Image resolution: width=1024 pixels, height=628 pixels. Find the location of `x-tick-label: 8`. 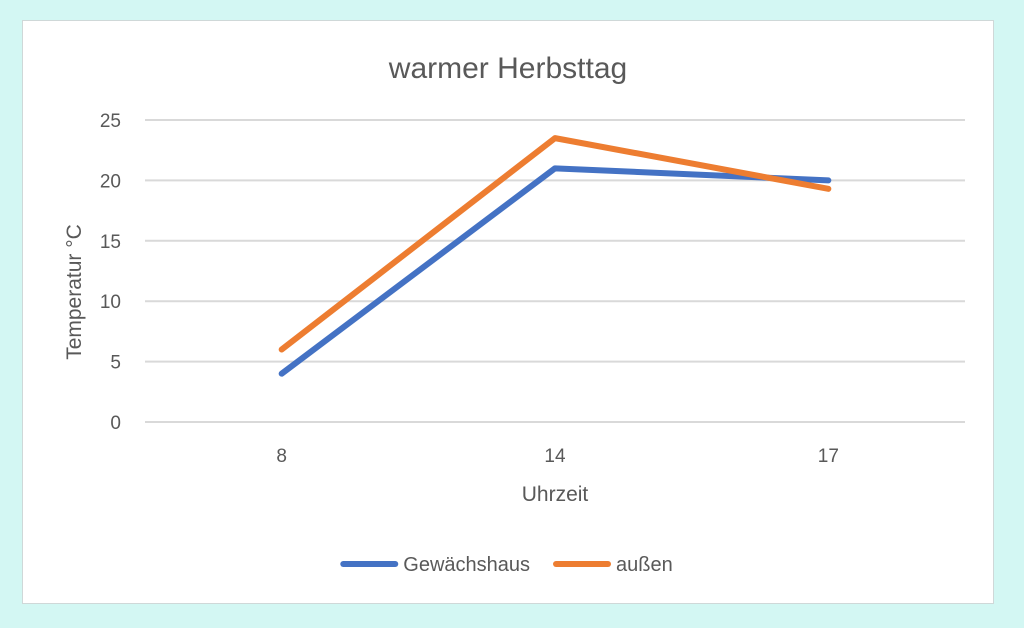

x-tick-label: 8 is located at coordinates (281, 456).